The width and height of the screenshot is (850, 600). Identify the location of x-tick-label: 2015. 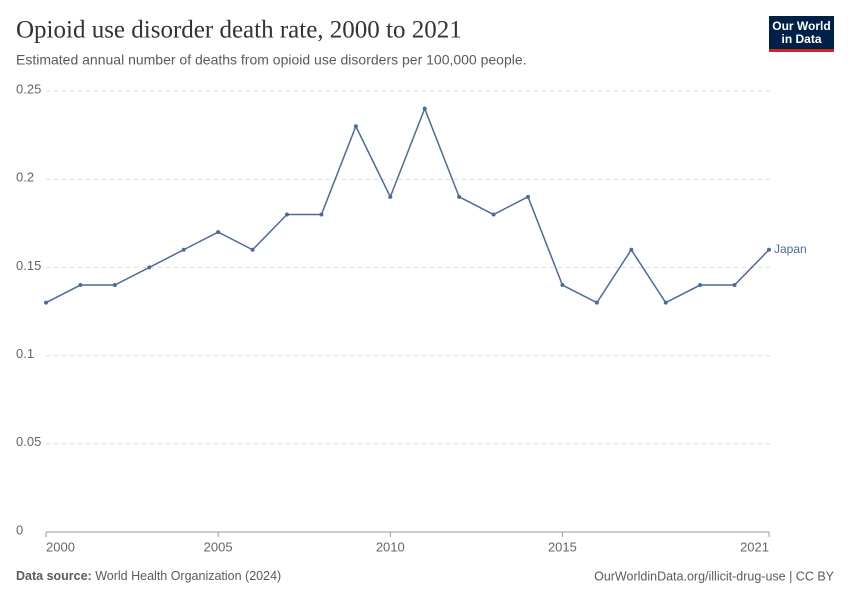
(562, 546).